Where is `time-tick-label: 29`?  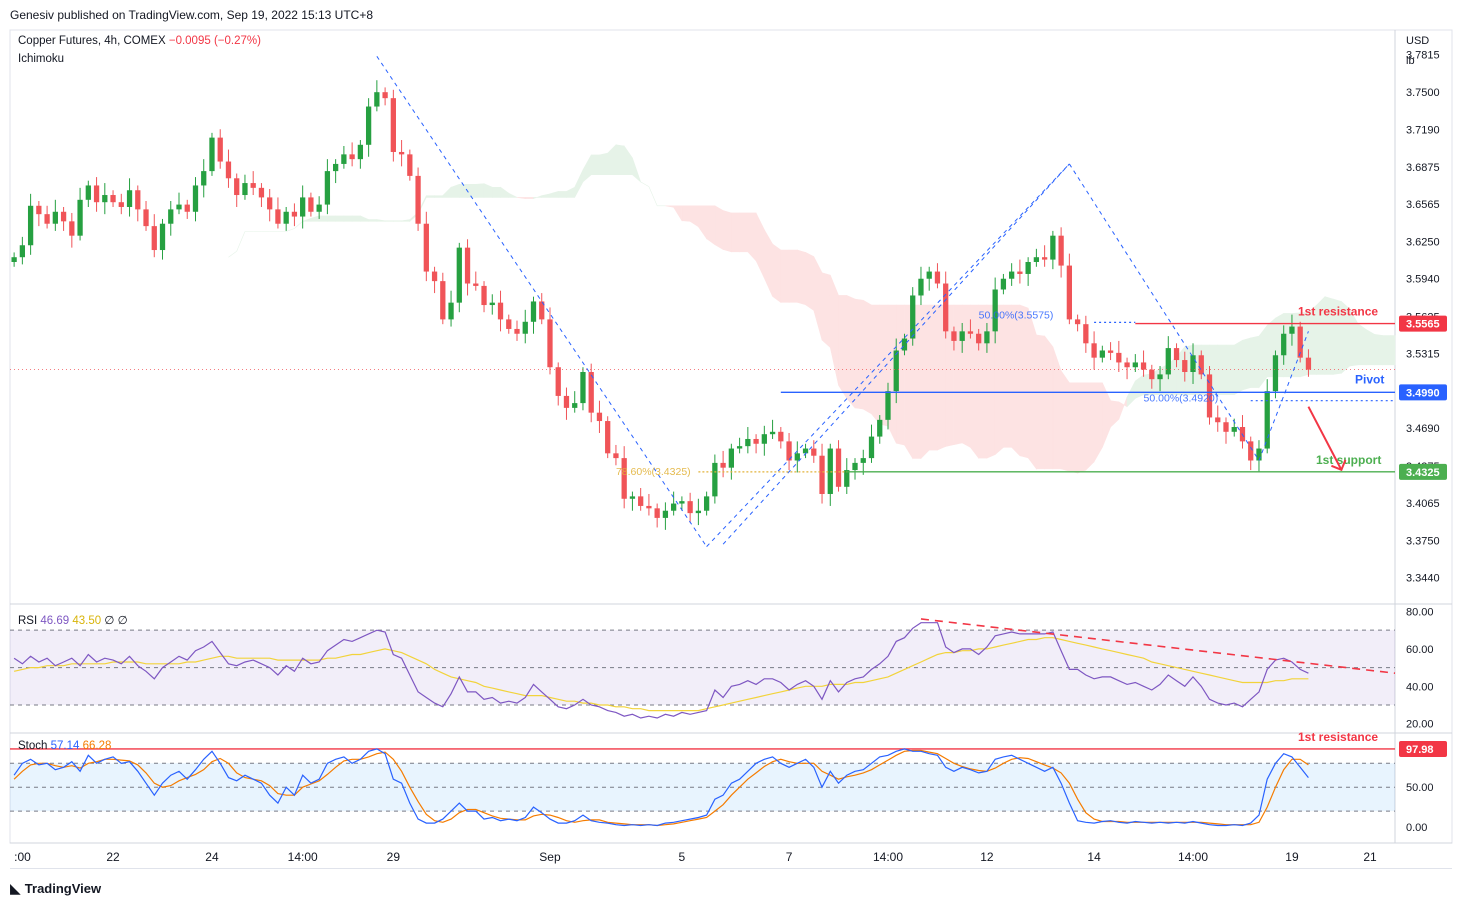
time-tick-label: 29 is located at coordinates (394, 857).